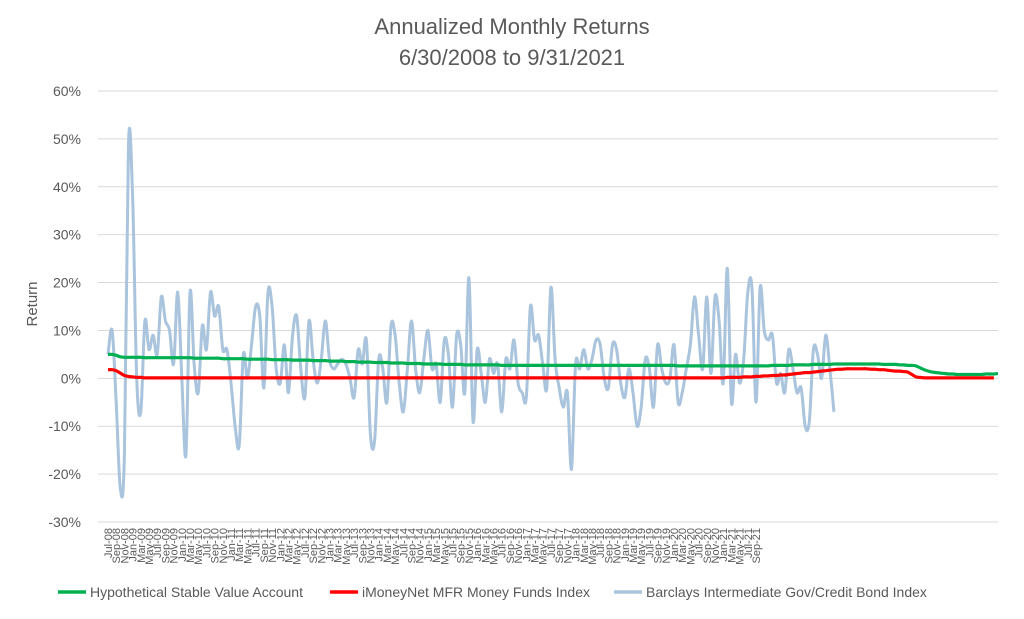  What do you see at coordinates (396, 546) in the screenshot?
I see `x-tick-label: May-14` at bounding box center [396, 546].